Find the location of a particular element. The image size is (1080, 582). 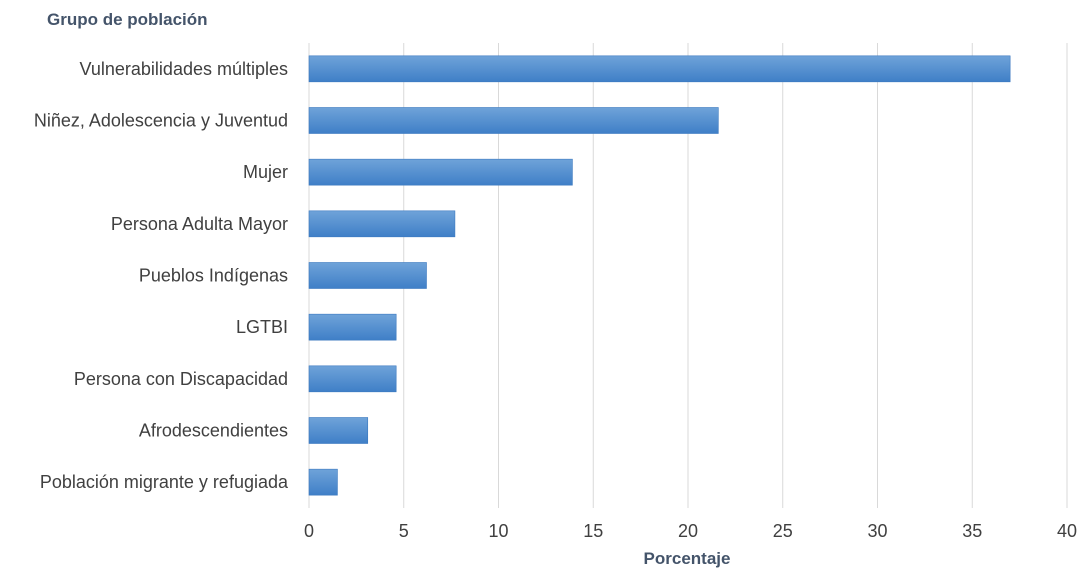

category-label: Mujer is located at coordinates (265, 172).